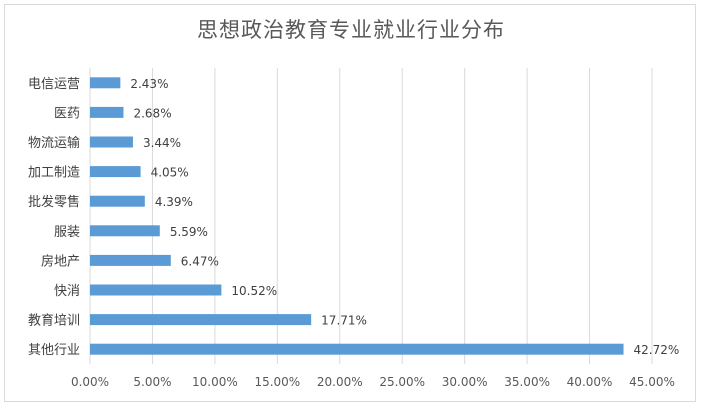 The height and width of the screenshot is (407, 702). I want to click on x-tick-label: 0.00%, so click(90, 382).